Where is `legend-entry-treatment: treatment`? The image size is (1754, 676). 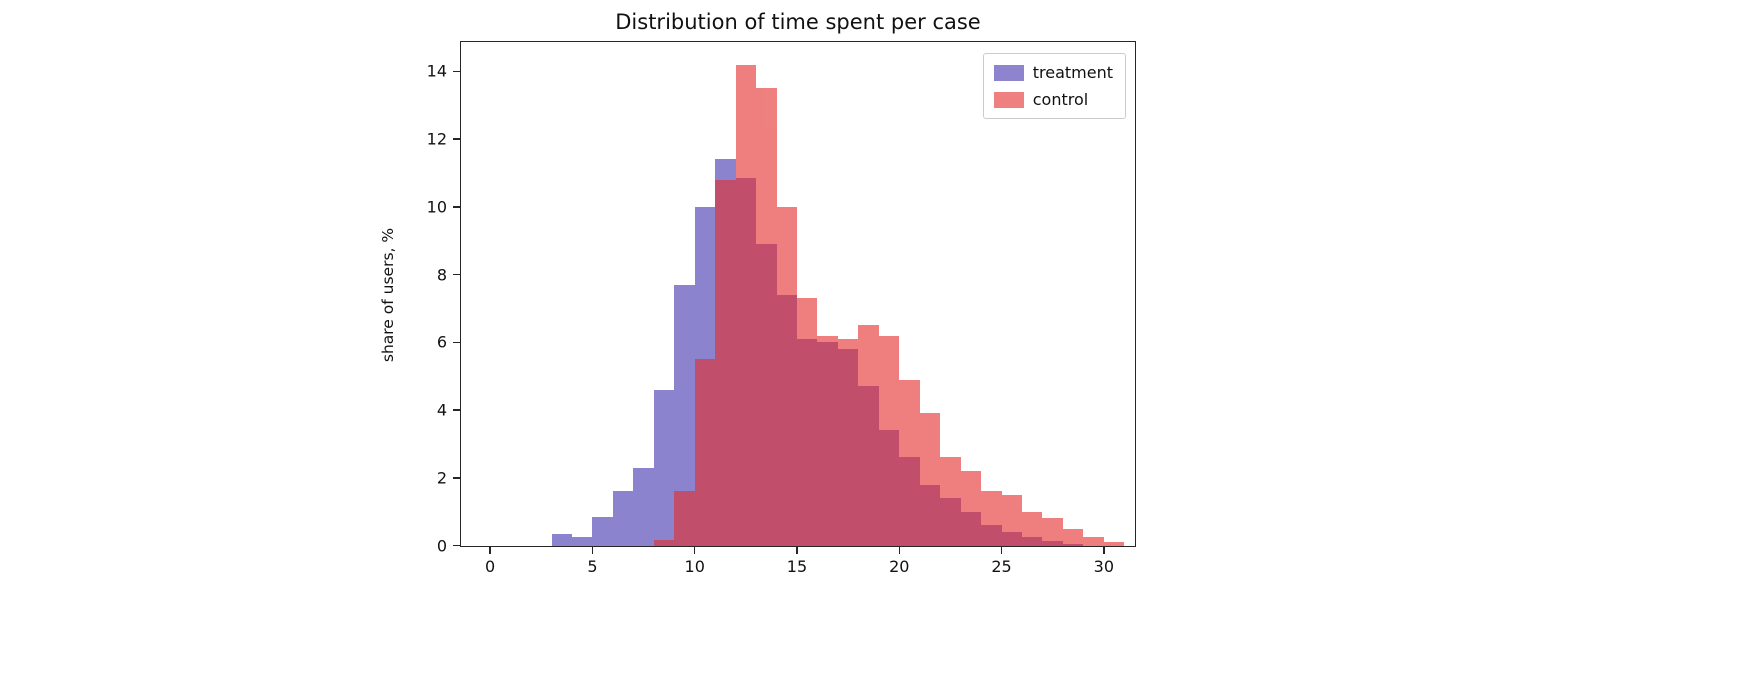 legend-entry-treatment: treatment is located at coordinates (1053, 72).